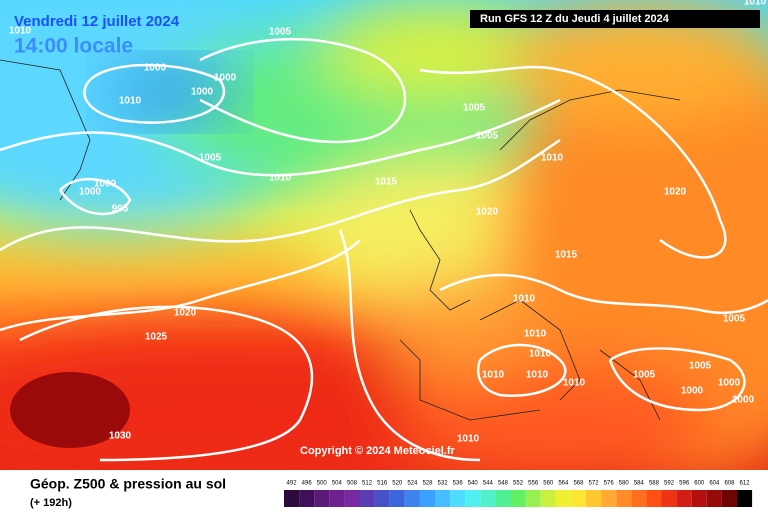 Image resolution: width=768 pixels, height=517 pixels. Describe the element at coordinates (427, 484) in the screenshot. I see `scale-label: 528` at that location.